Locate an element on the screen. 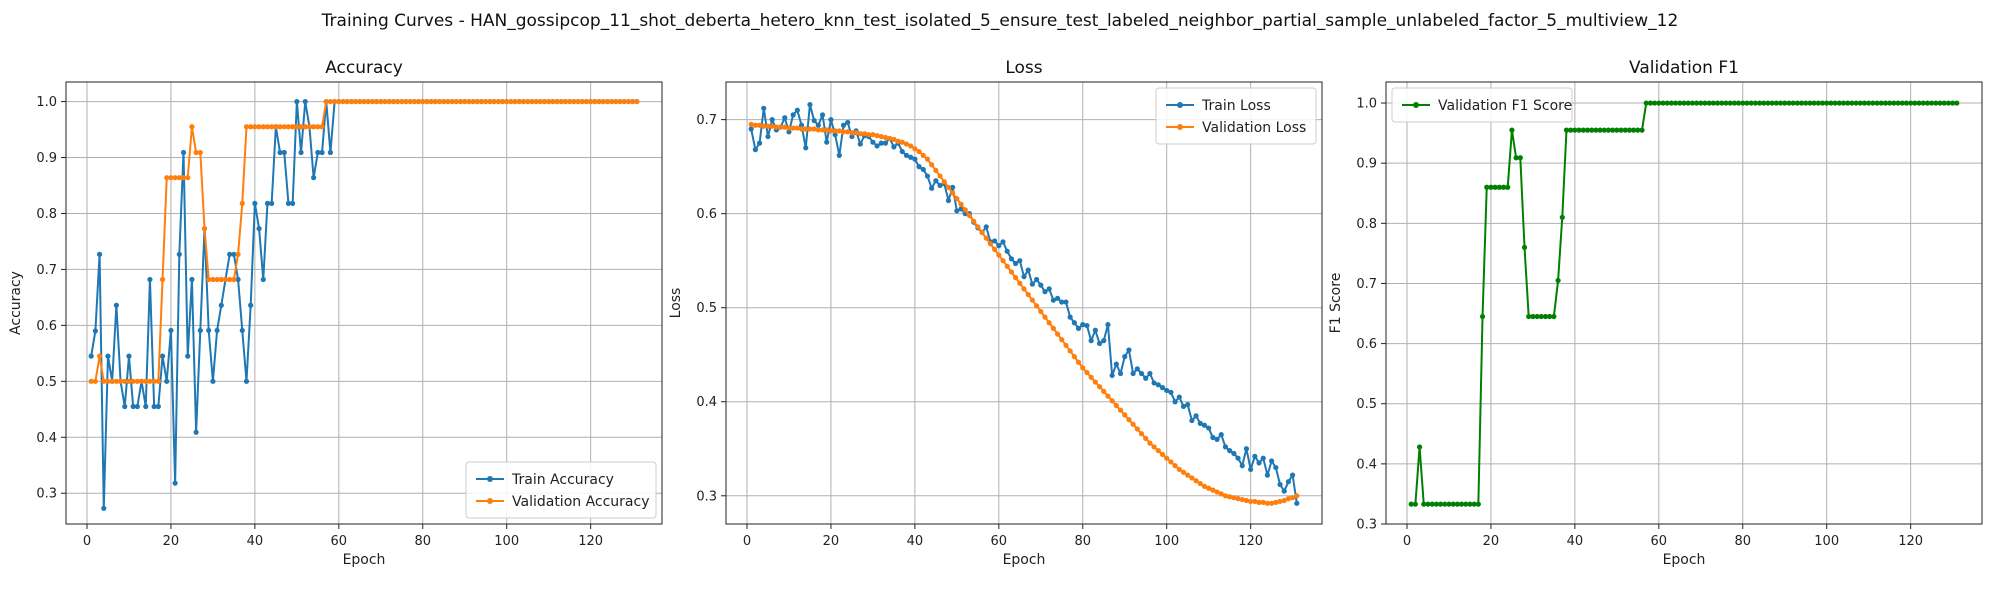  legend: Validation F1 Score is located at coordinates (1482, 105).